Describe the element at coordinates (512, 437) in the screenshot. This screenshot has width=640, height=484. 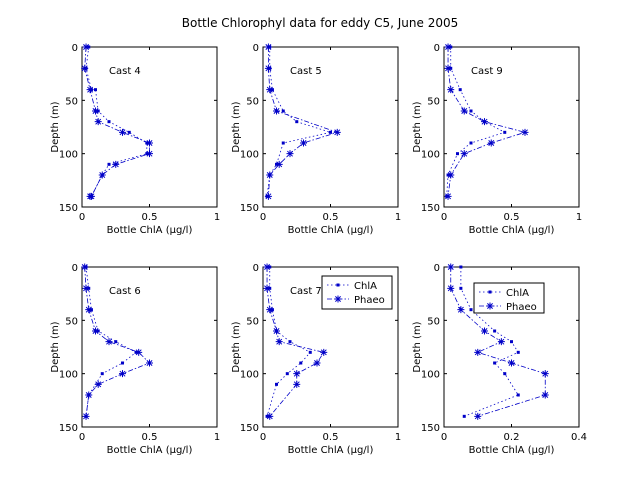
I see `x-tick-label: 0.2` at that location.